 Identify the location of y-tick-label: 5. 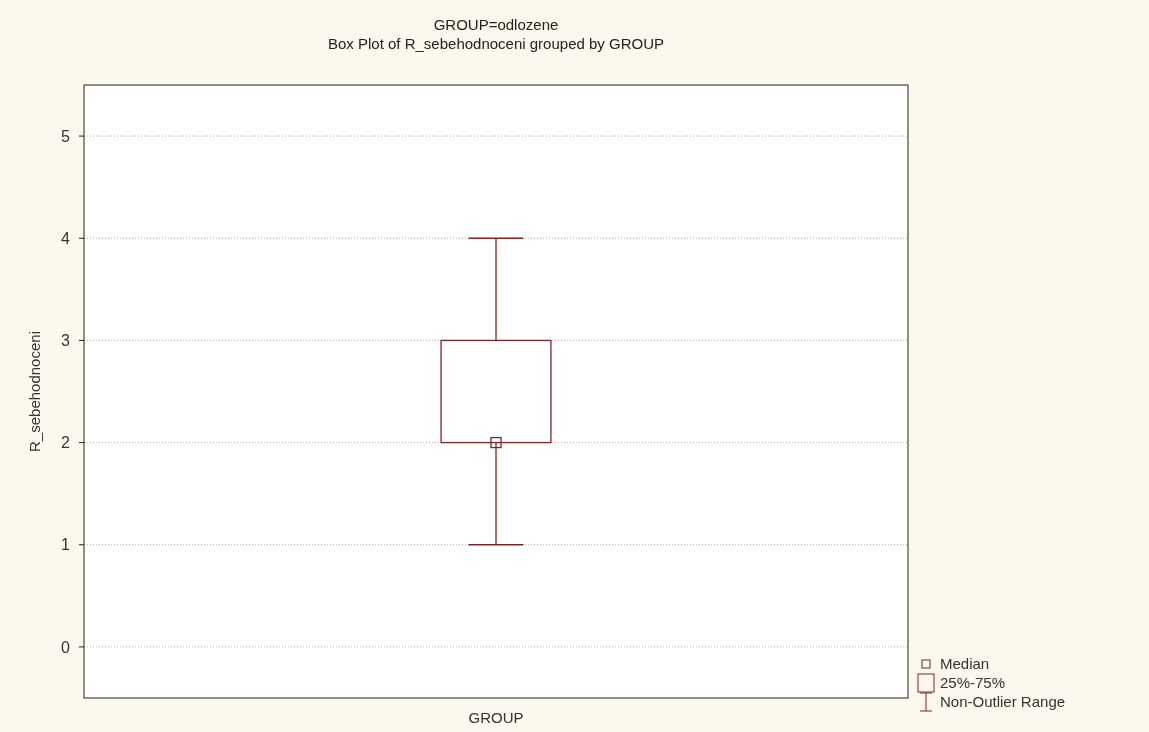
(66, 136).